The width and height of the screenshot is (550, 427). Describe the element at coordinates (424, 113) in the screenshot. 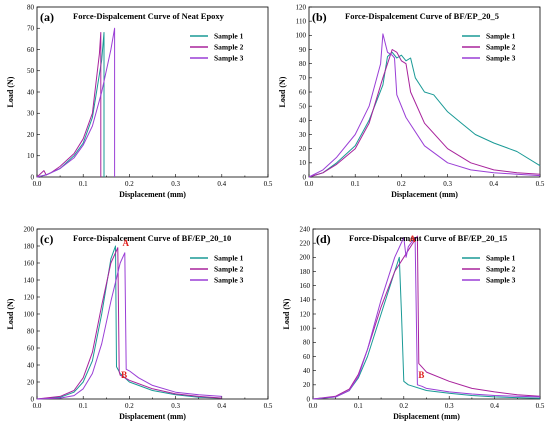

I see `panel-b-series-2-line` at that location.